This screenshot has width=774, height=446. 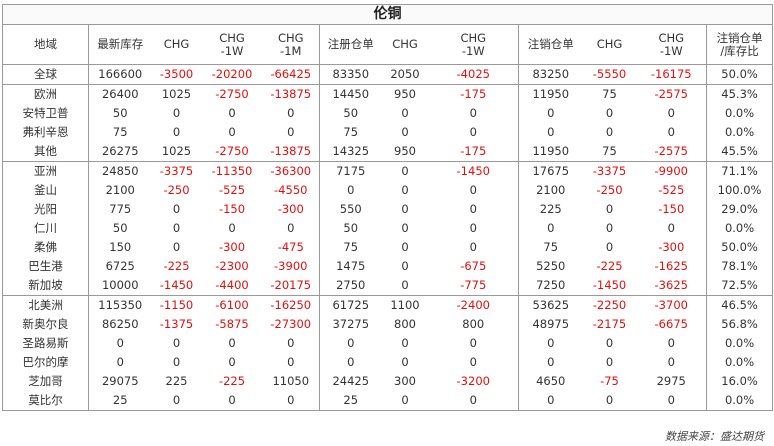 I want to click on table-cell: 2100, so click(x=550, y=190).